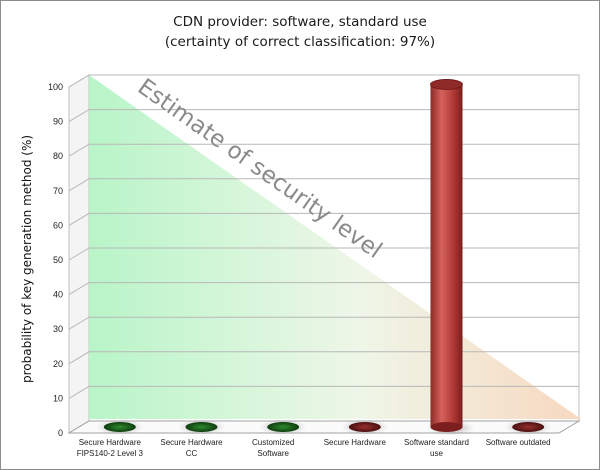  I want to click on y-tick-label: 20, so click(58, 364).